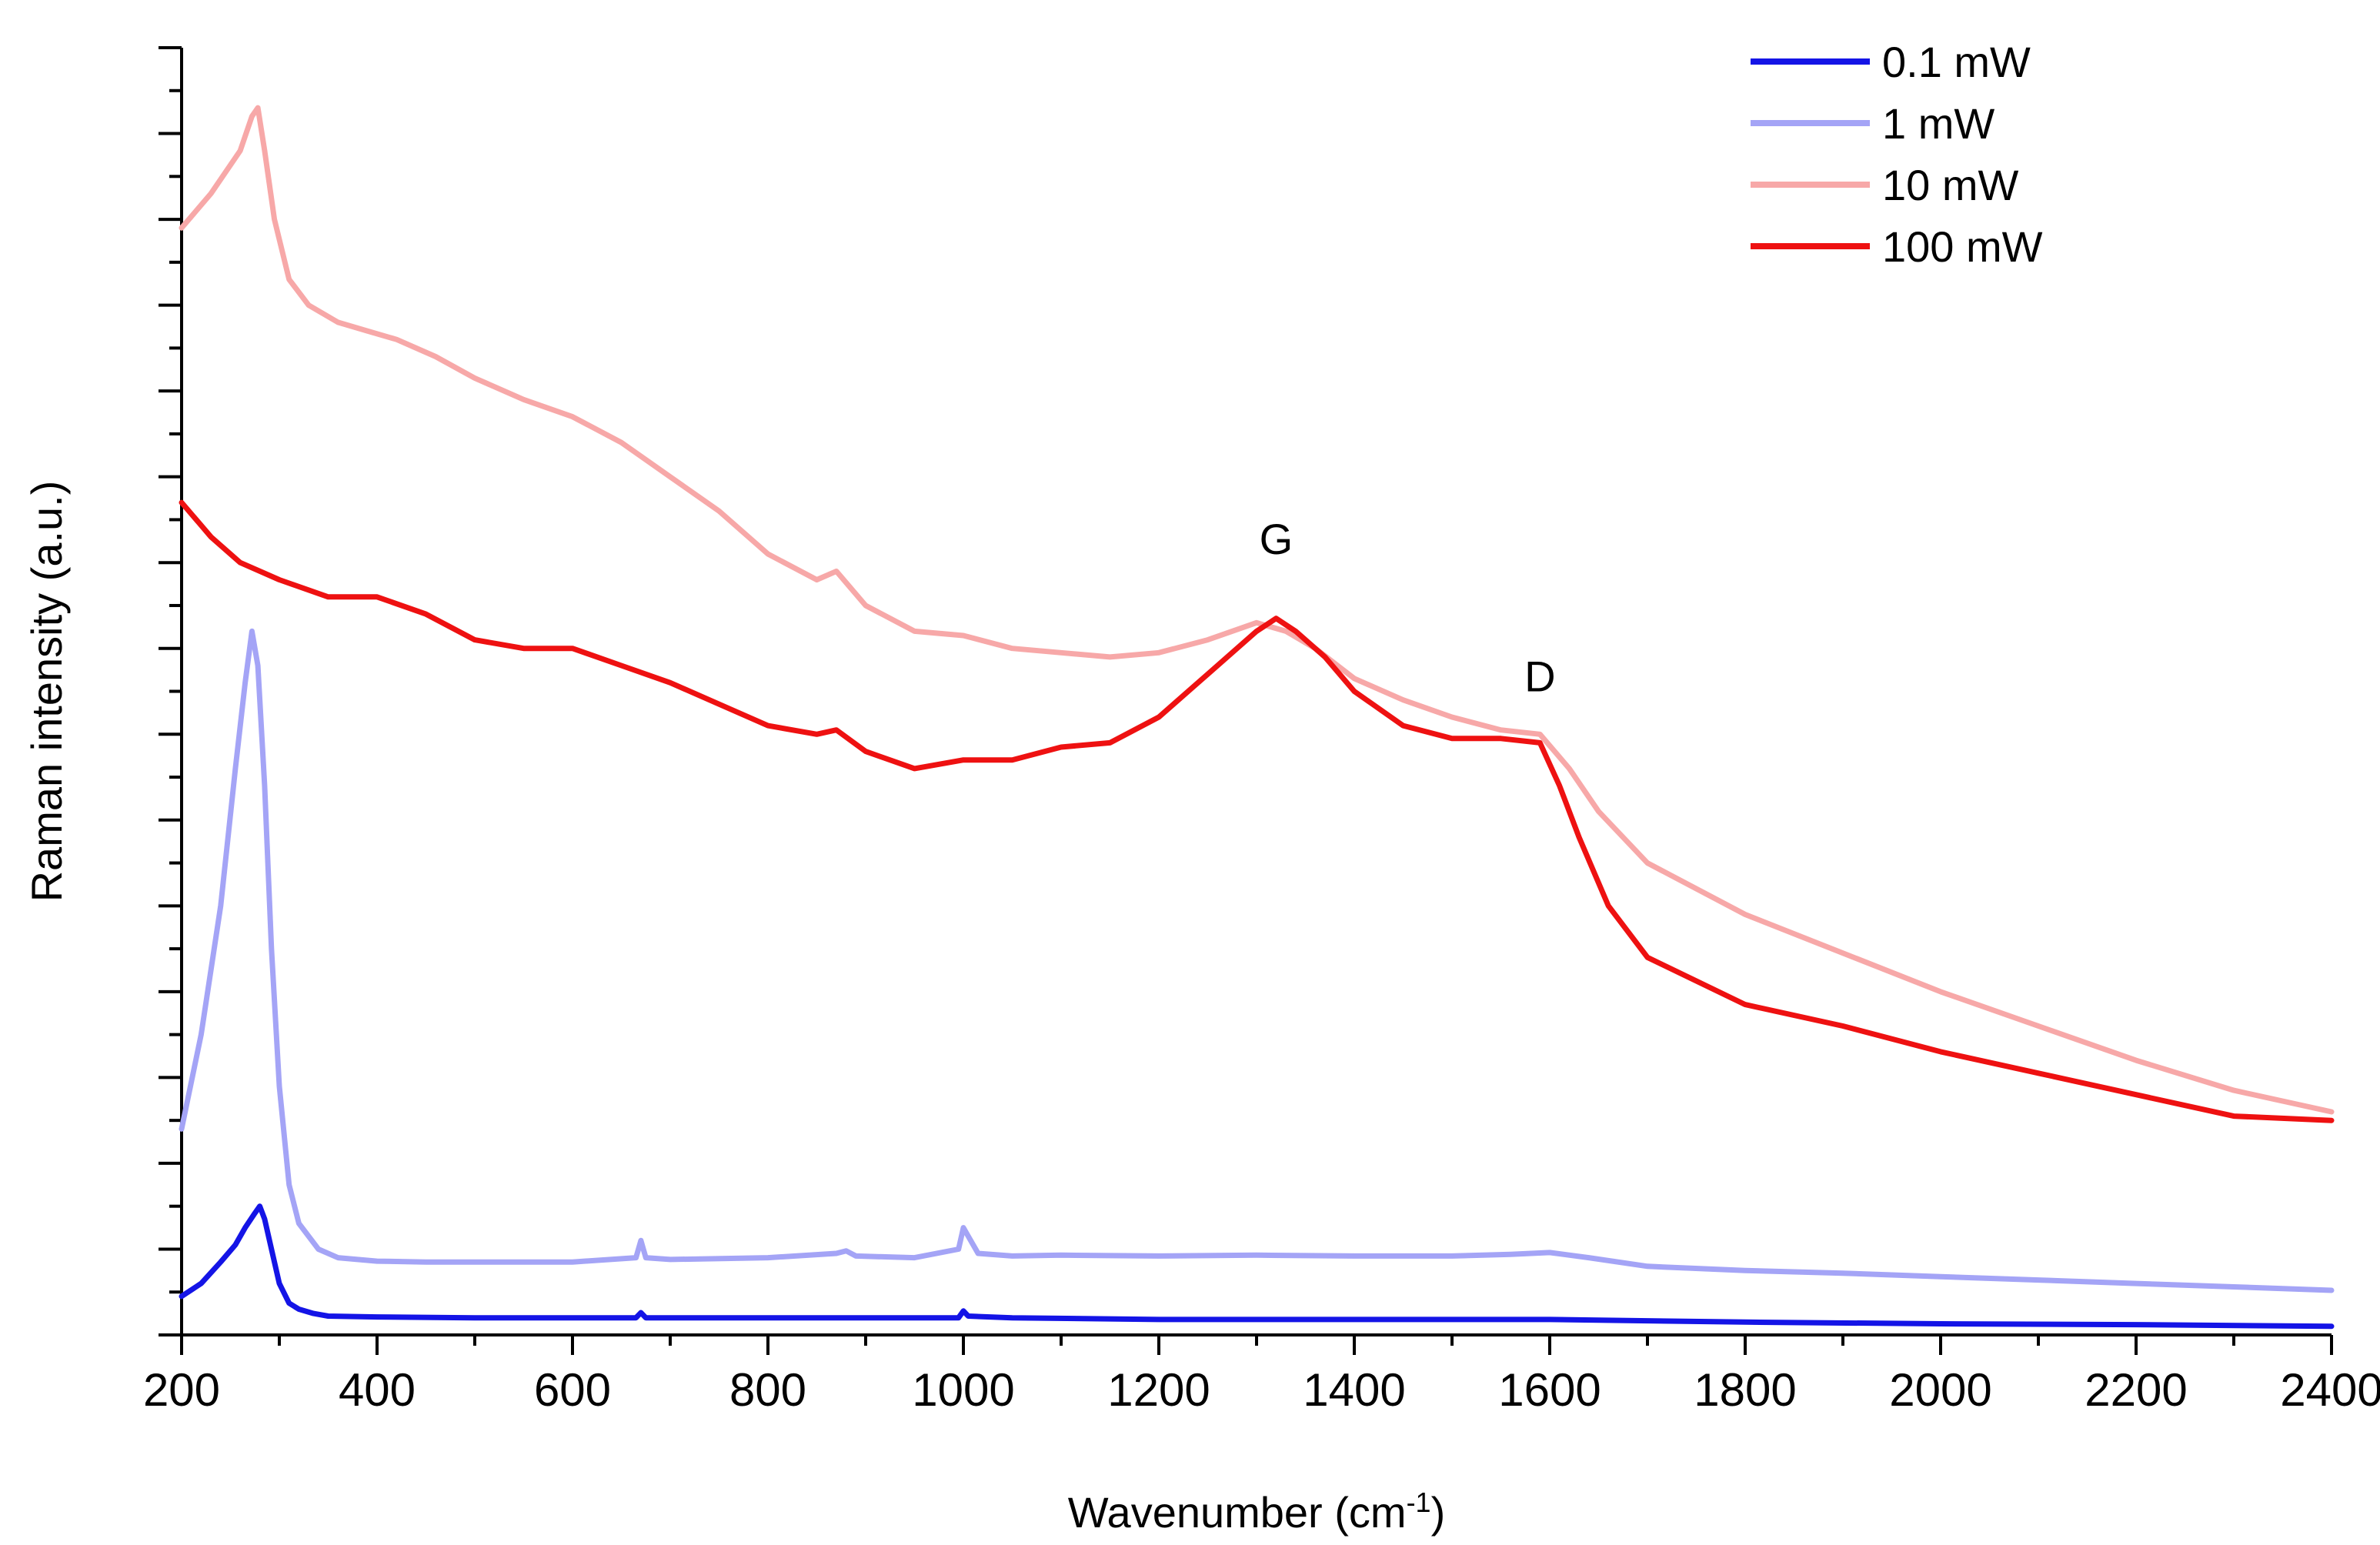  What do you see at coordinates (1237, 1513) in the screenshot?
I see `x-axis-title-main: Wavenumber (cm` at bounding box center [1237, 1513].